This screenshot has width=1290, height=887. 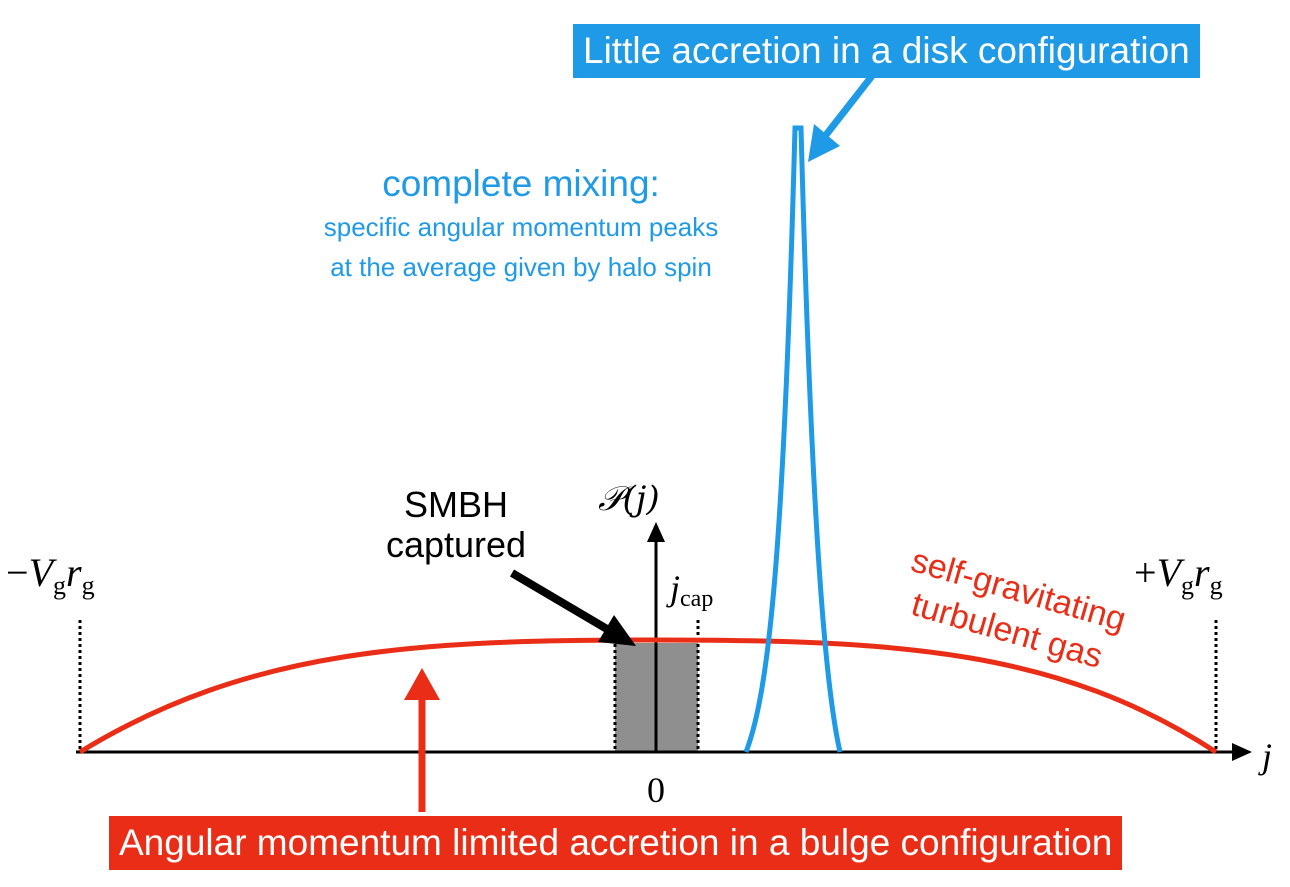 I want to click on right-limit-r-sub: g, so click(x=1216, y=585).